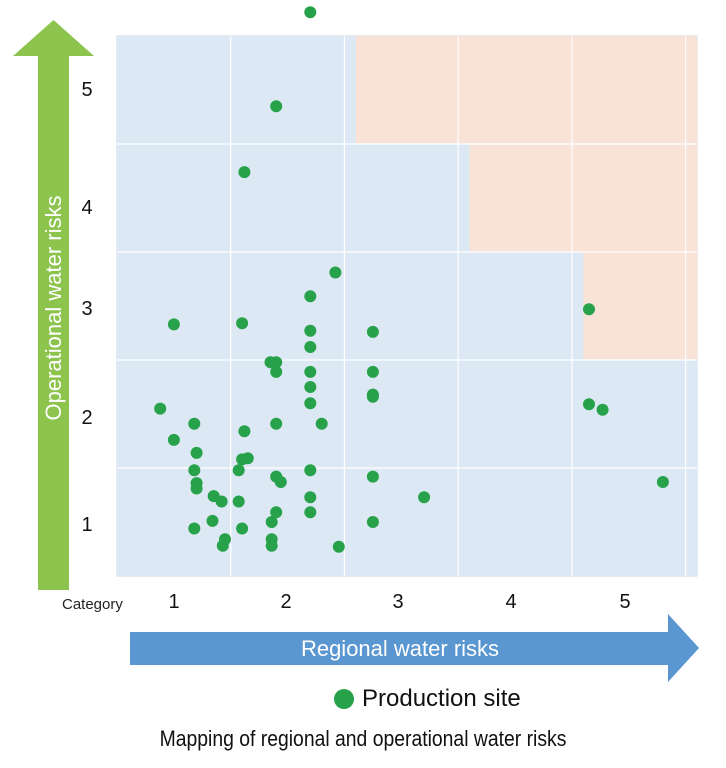  I want to click on x-tick-label: 4, so click(511, 602).